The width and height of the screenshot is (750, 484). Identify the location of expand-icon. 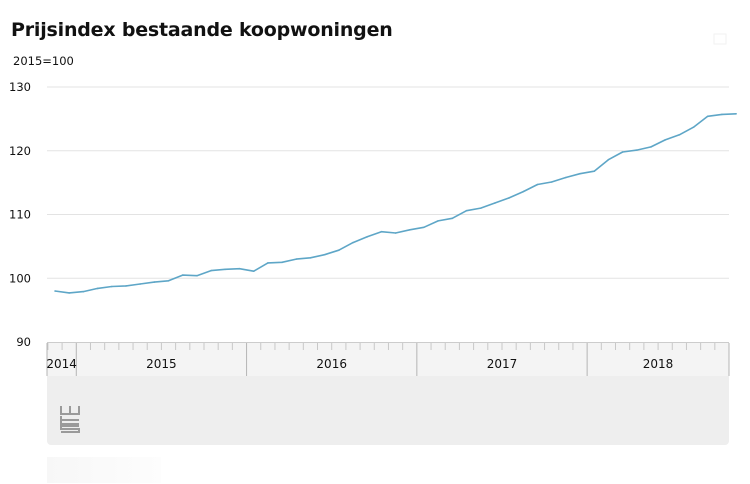
(720, 39).